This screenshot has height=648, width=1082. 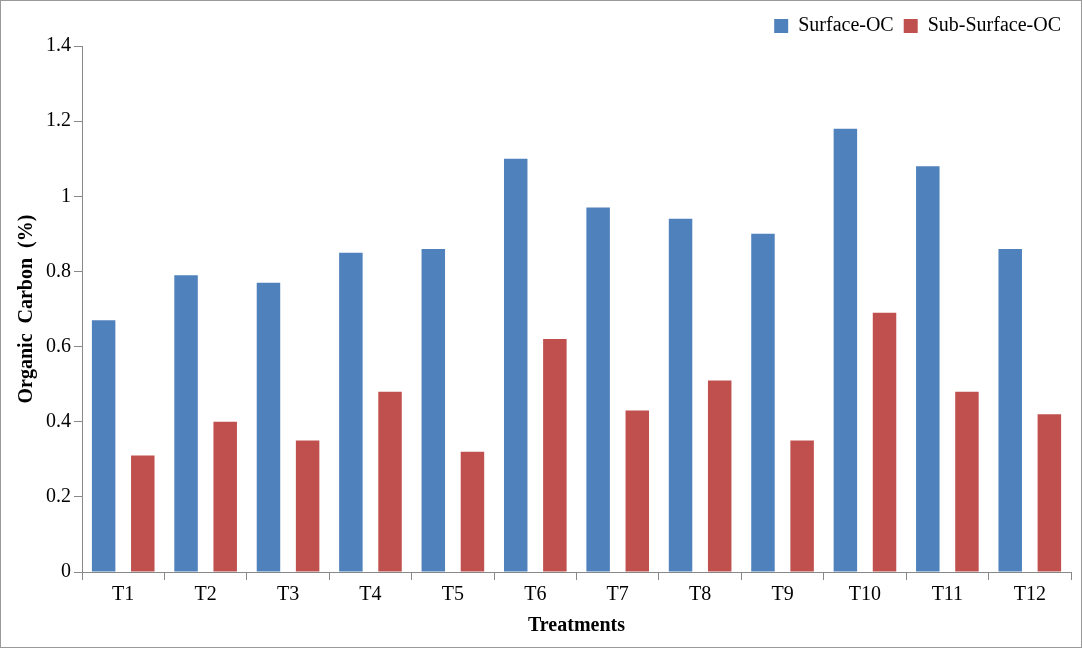 I want to click on x-tick-label: T10, so click(x=865, y=593).